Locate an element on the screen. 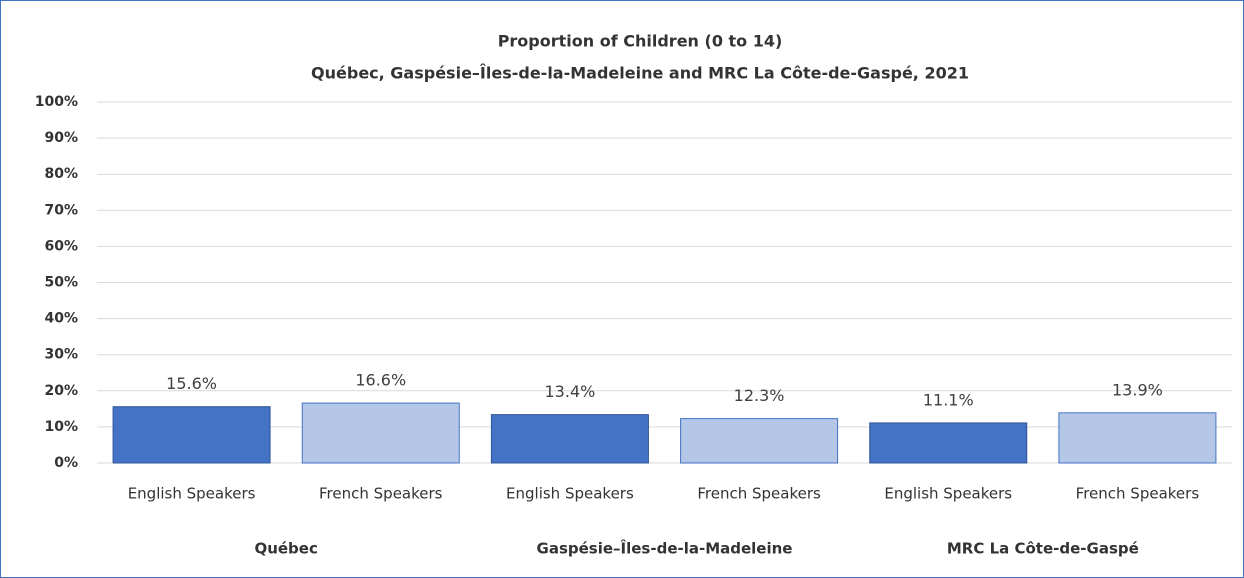  data-label: 16.6% is located at coordinates (380, 380).